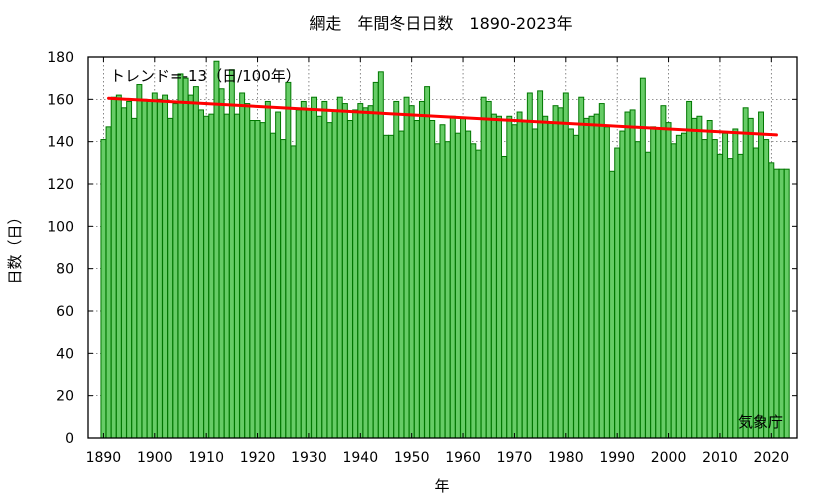 Image resolution: width=833 pixels, height=498 pixels. Describe the element at coordinates (694, 278) in the screenshot. I see `bar-2005` at that location.